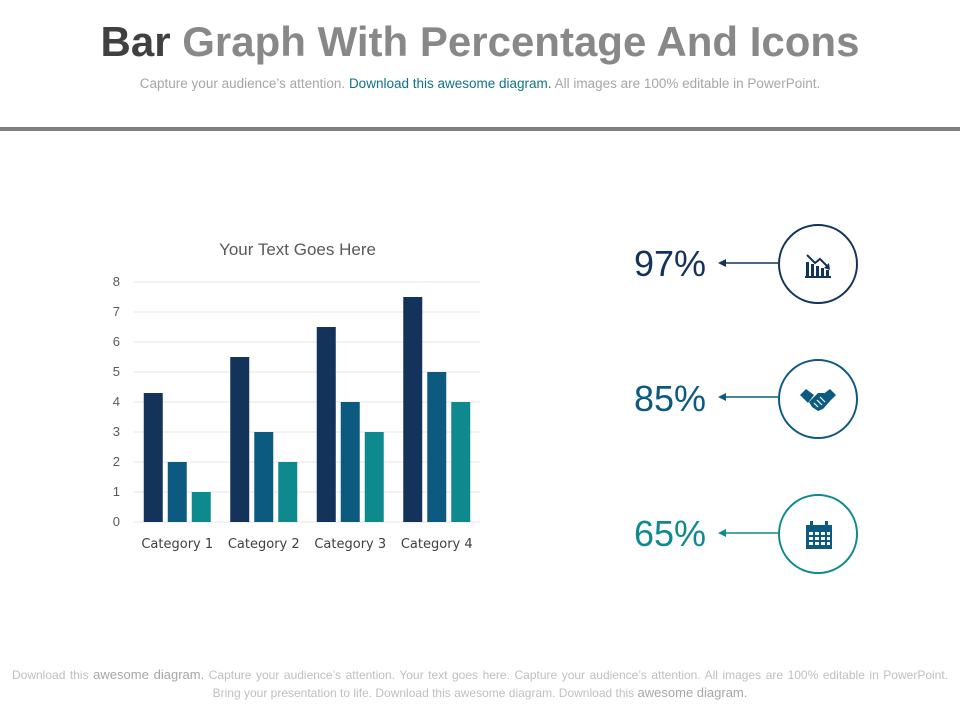  What do you see at coordinates (116, 341) in the screenshot?
I see `y-tick-label: 6` at bounding box center [116, 341].